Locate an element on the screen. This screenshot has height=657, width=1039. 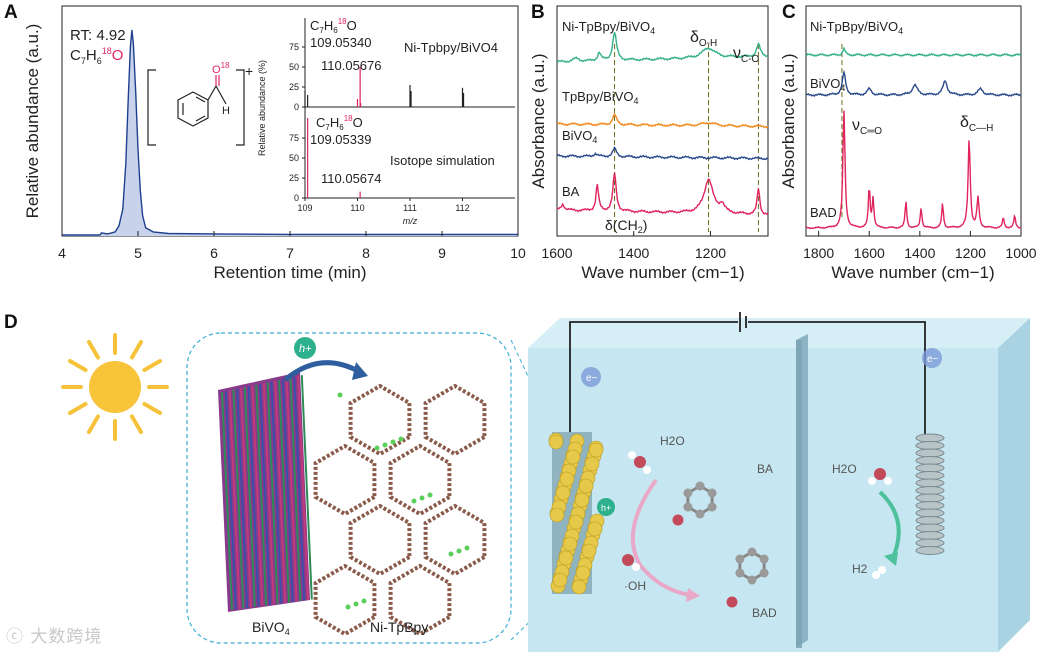
inset-x-tick-label: 112 is located at coordinates (462, 208).